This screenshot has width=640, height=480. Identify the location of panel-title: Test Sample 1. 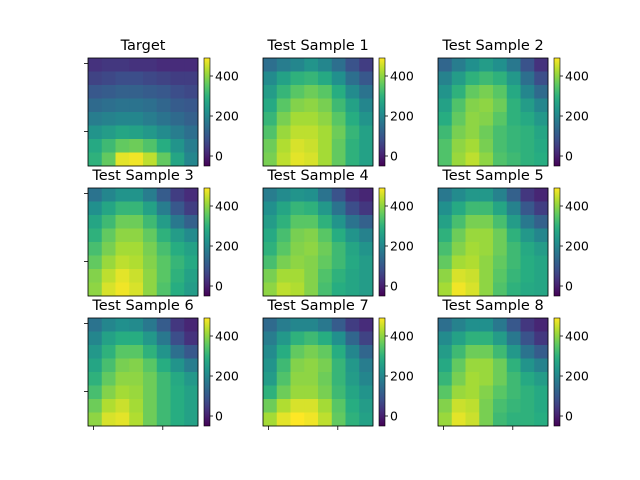
(317, 46).